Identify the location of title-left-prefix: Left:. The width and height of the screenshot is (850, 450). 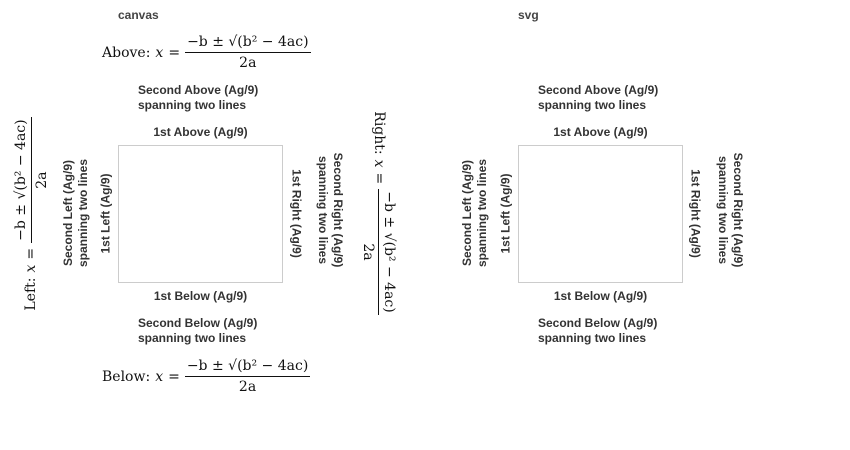
(31, 294).